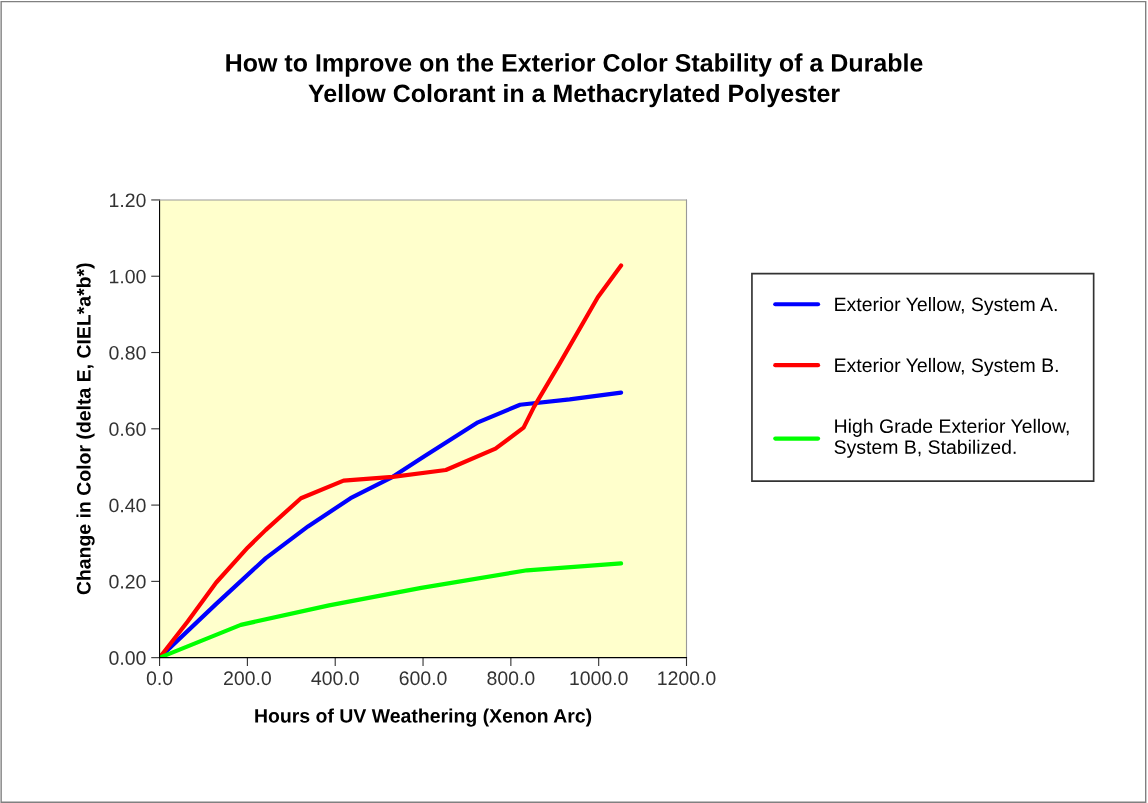 The image size is (1148, 803). Describe the element at coordinates (511, 678) in the screenshot. I see `x-tick-label: 800.0` at that location.